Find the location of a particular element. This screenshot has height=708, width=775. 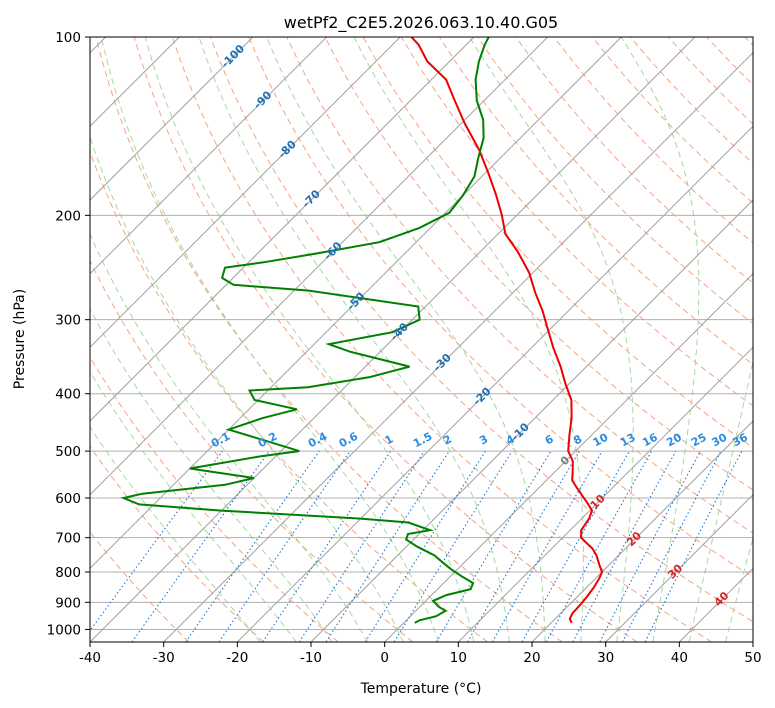

mixing-ratio-label: 0.1 is located at coordinates (220, 440).